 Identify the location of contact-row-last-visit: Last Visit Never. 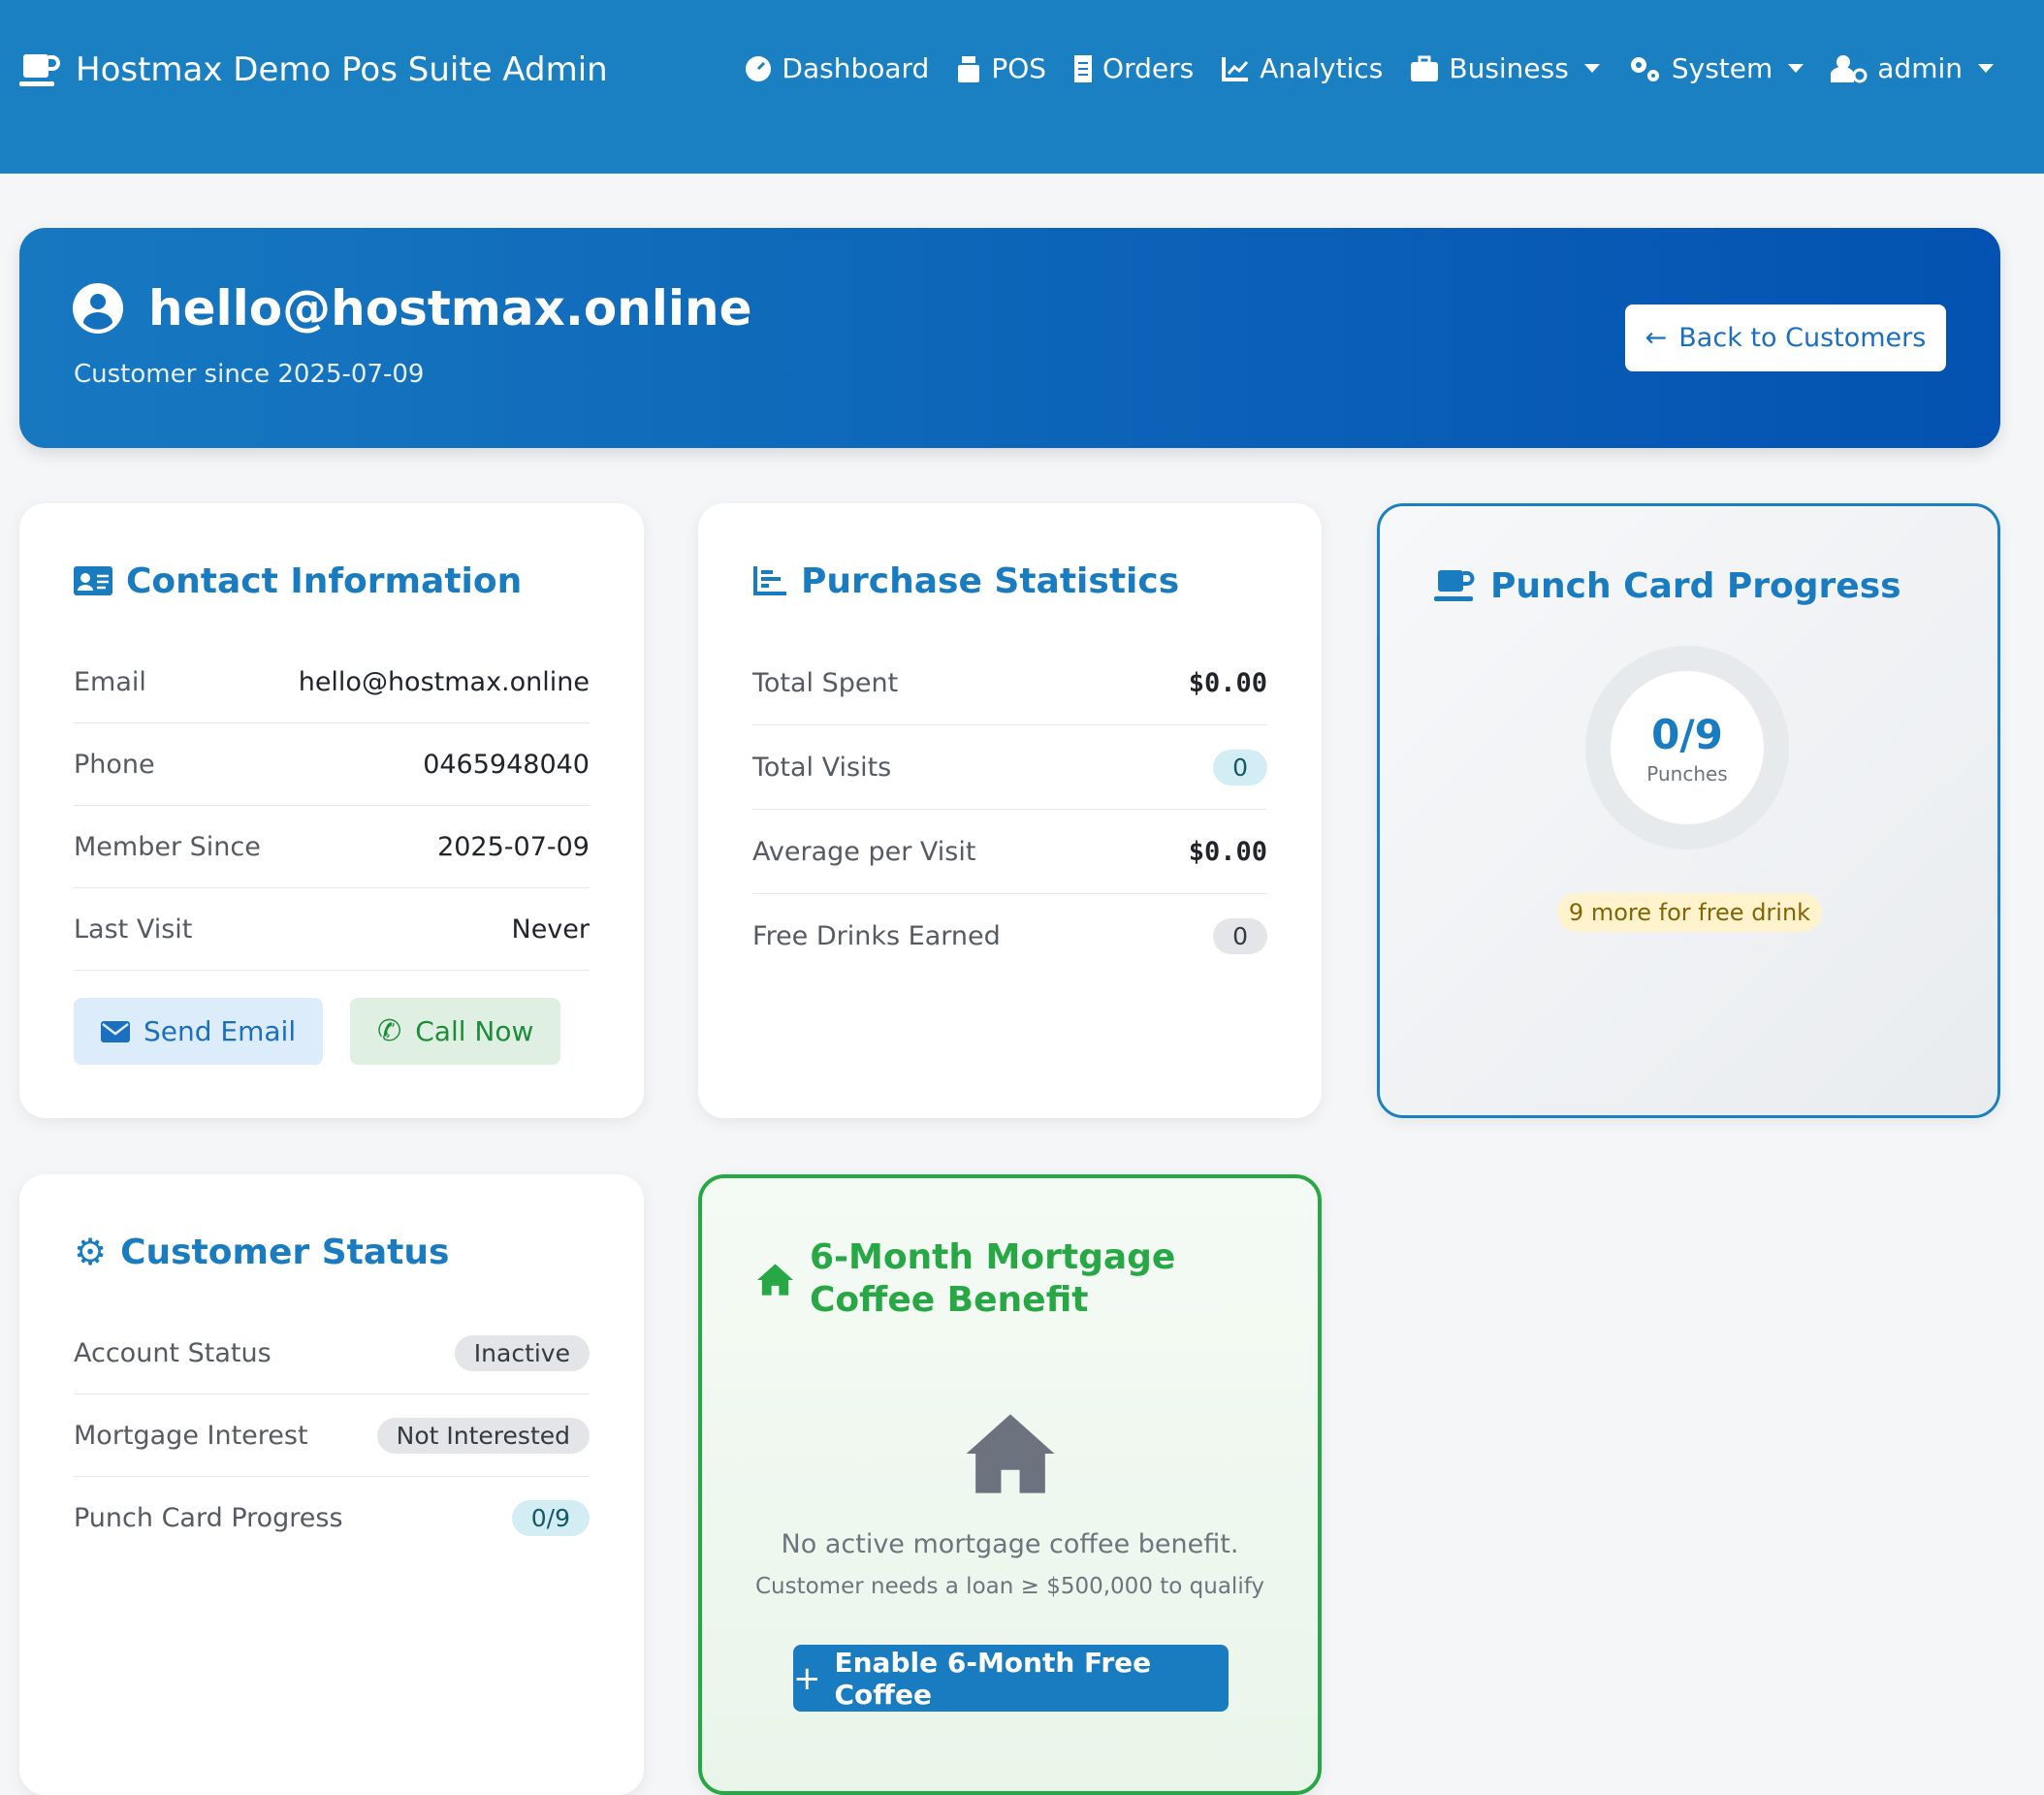
(332, 929).